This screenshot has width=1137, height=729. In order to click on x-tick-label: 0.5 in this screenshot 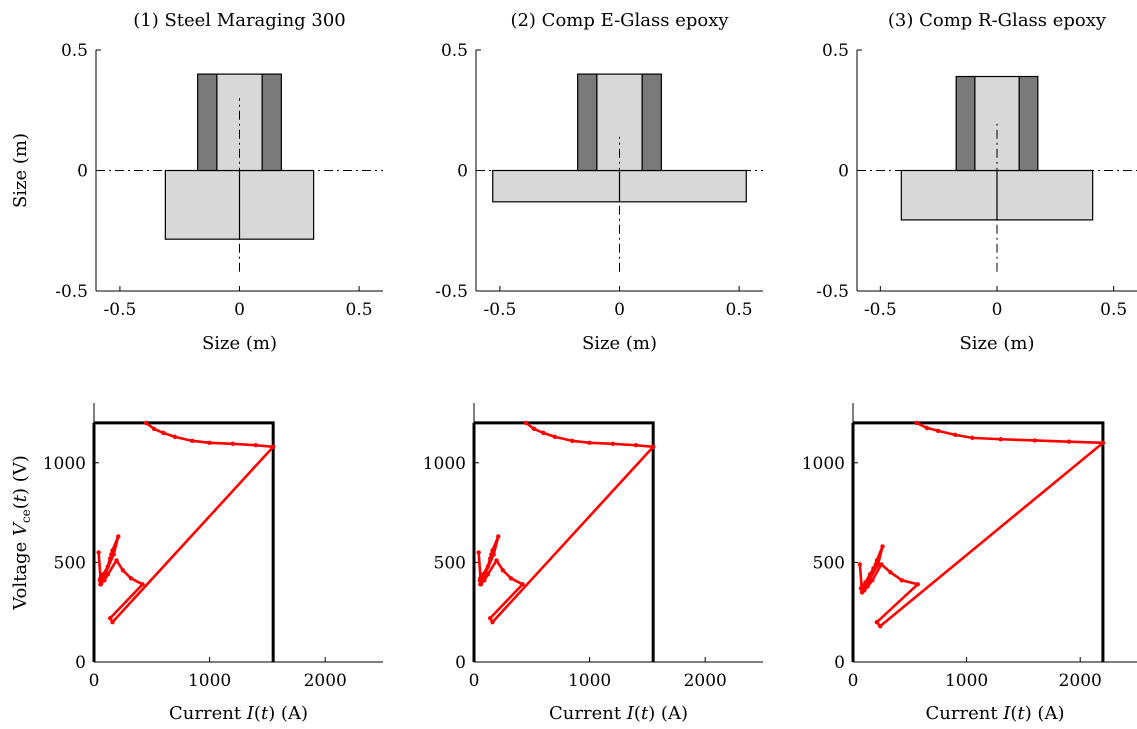, I will do `click(739, 310)`.